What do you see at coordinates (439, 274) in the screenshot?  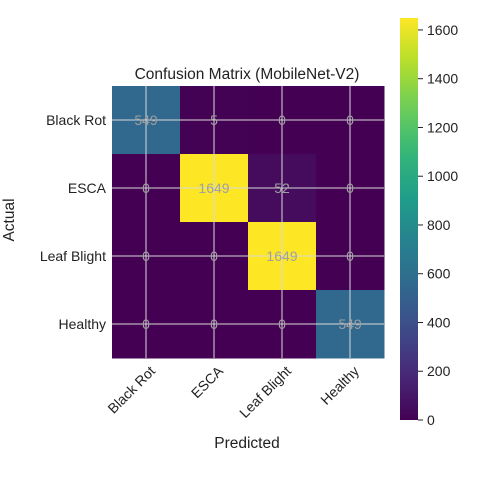 I see `colorbar-tick-label: 600` at bounding box center [439, 274].